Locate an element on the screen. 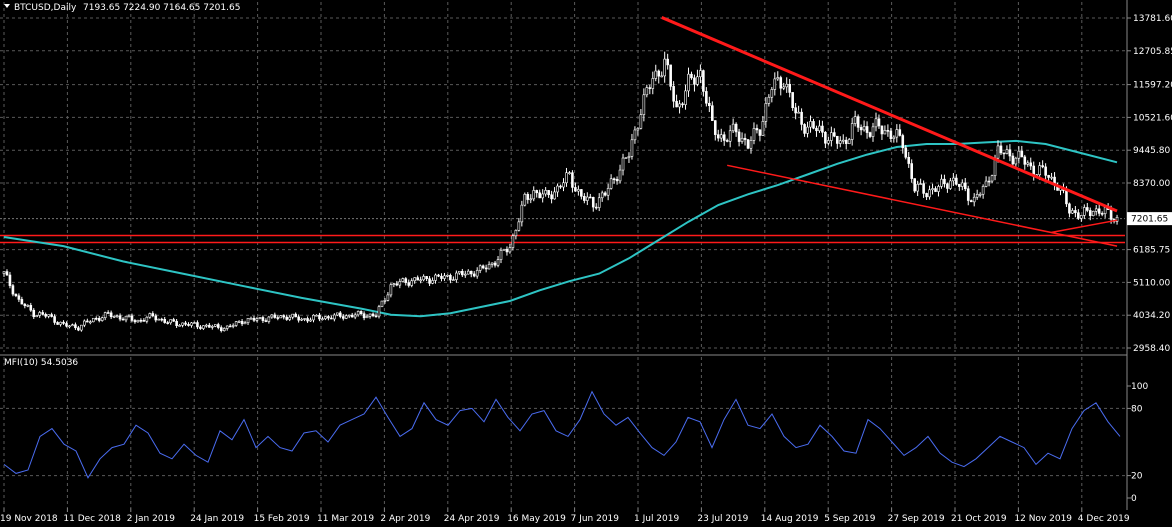  current-price-tag: 7201.65 is located at coordinates (1149, 219).